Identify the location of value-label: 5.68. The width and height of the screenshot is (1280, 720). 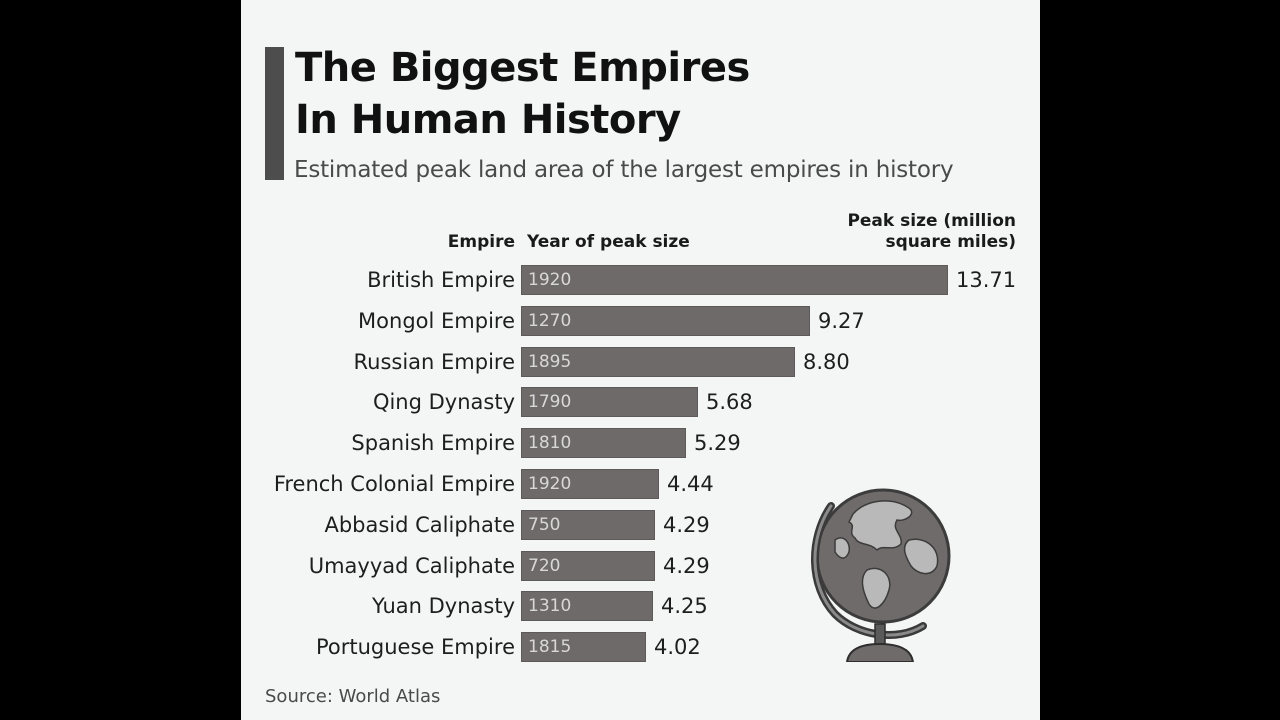
(729, 402).